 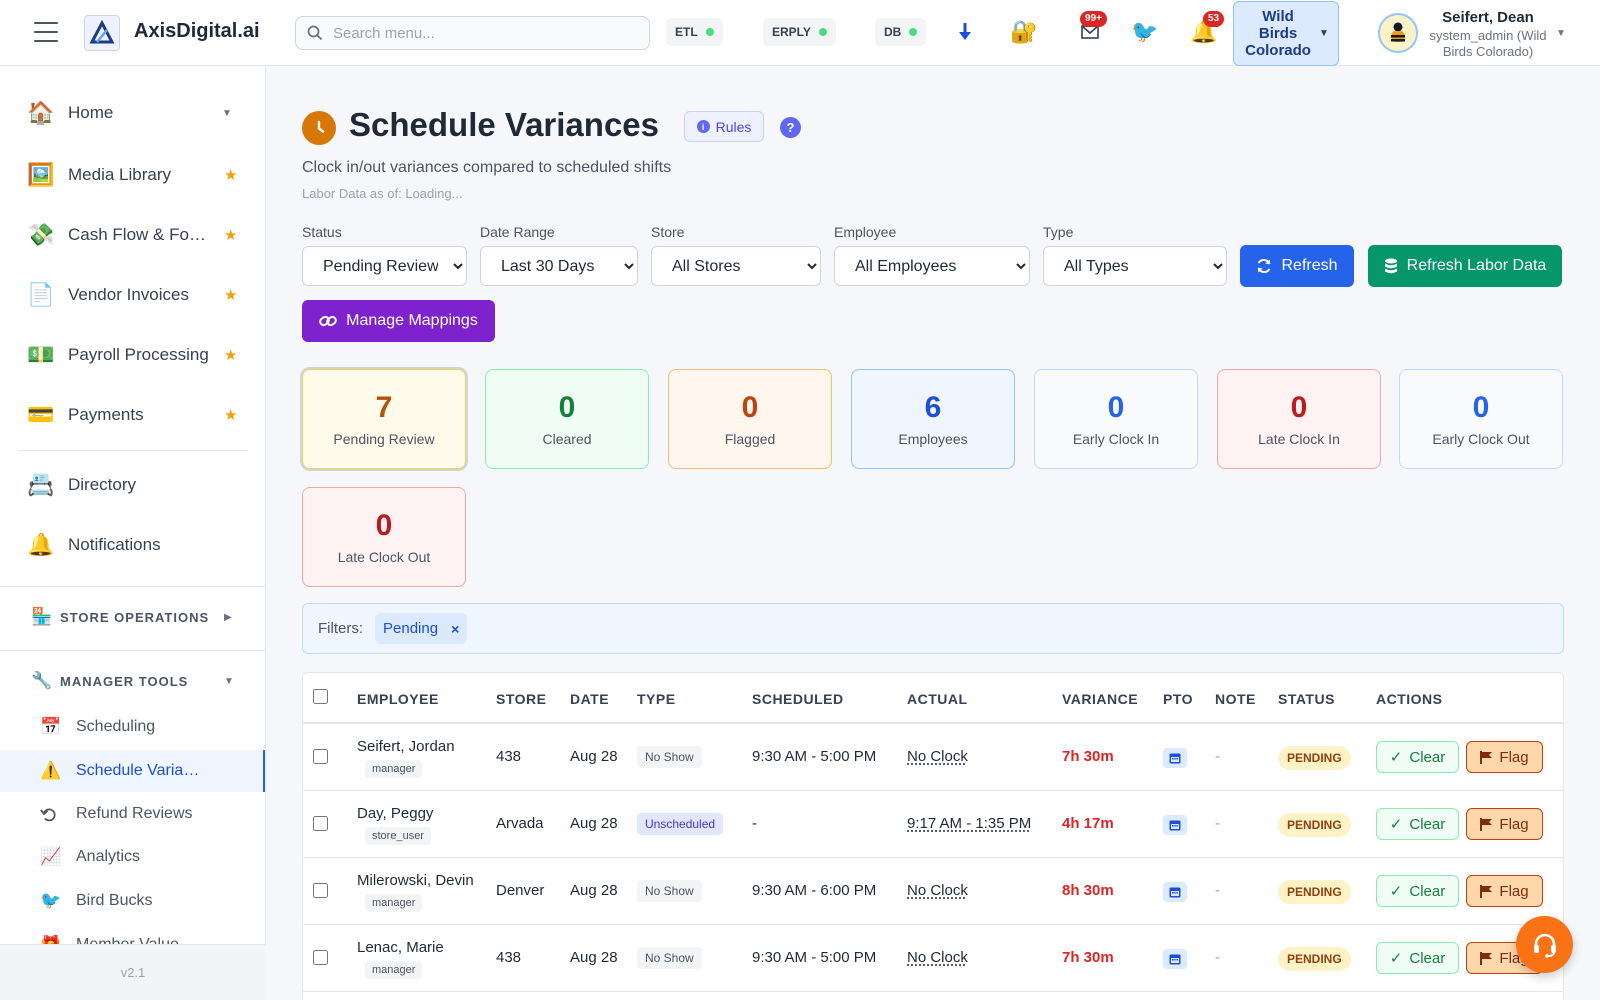 I want to click on column-header-actual: ACTUAL, so click(x=937, y=699).